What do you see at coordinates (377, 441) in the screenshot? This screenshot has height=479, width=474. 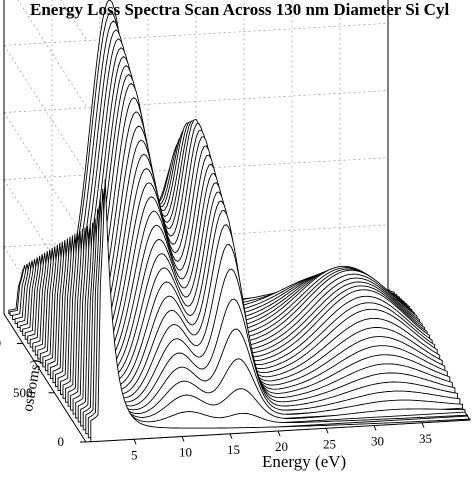 I see `x-tick-label: 30` at bounding box center [377, 441].